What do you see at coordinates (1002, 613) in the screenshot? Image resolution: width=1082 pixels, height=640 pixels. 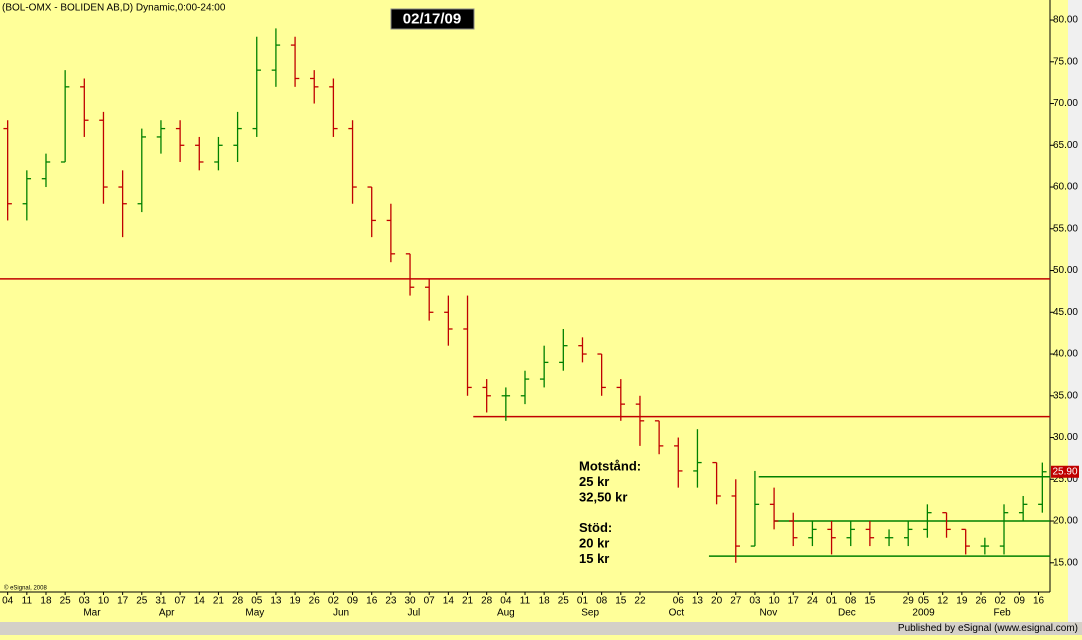 I see `month-label: Feb` at bounding box center [1002, 613].